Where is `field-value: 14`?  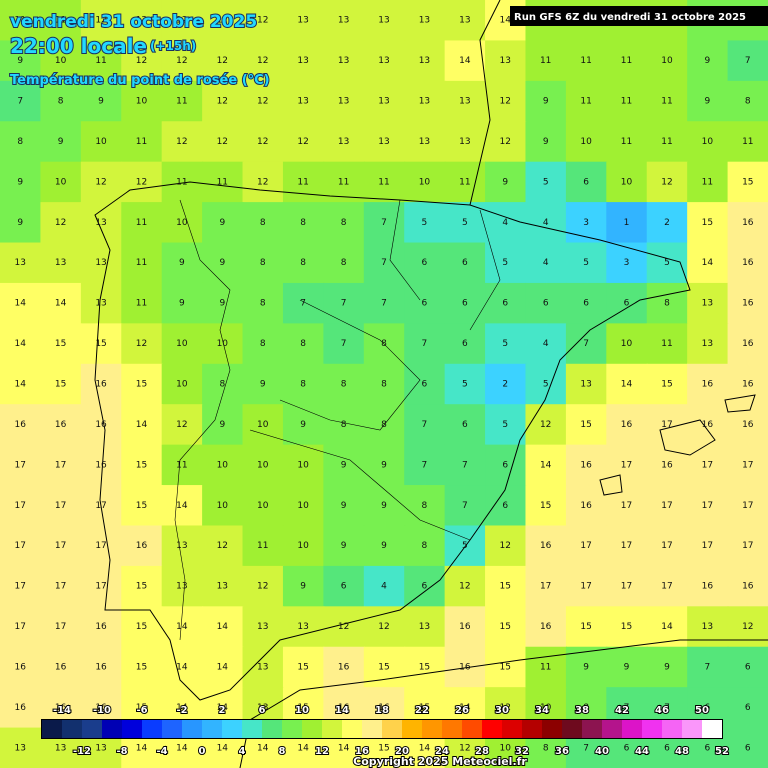 field-value: 14 is located at coordinates (182, 506).